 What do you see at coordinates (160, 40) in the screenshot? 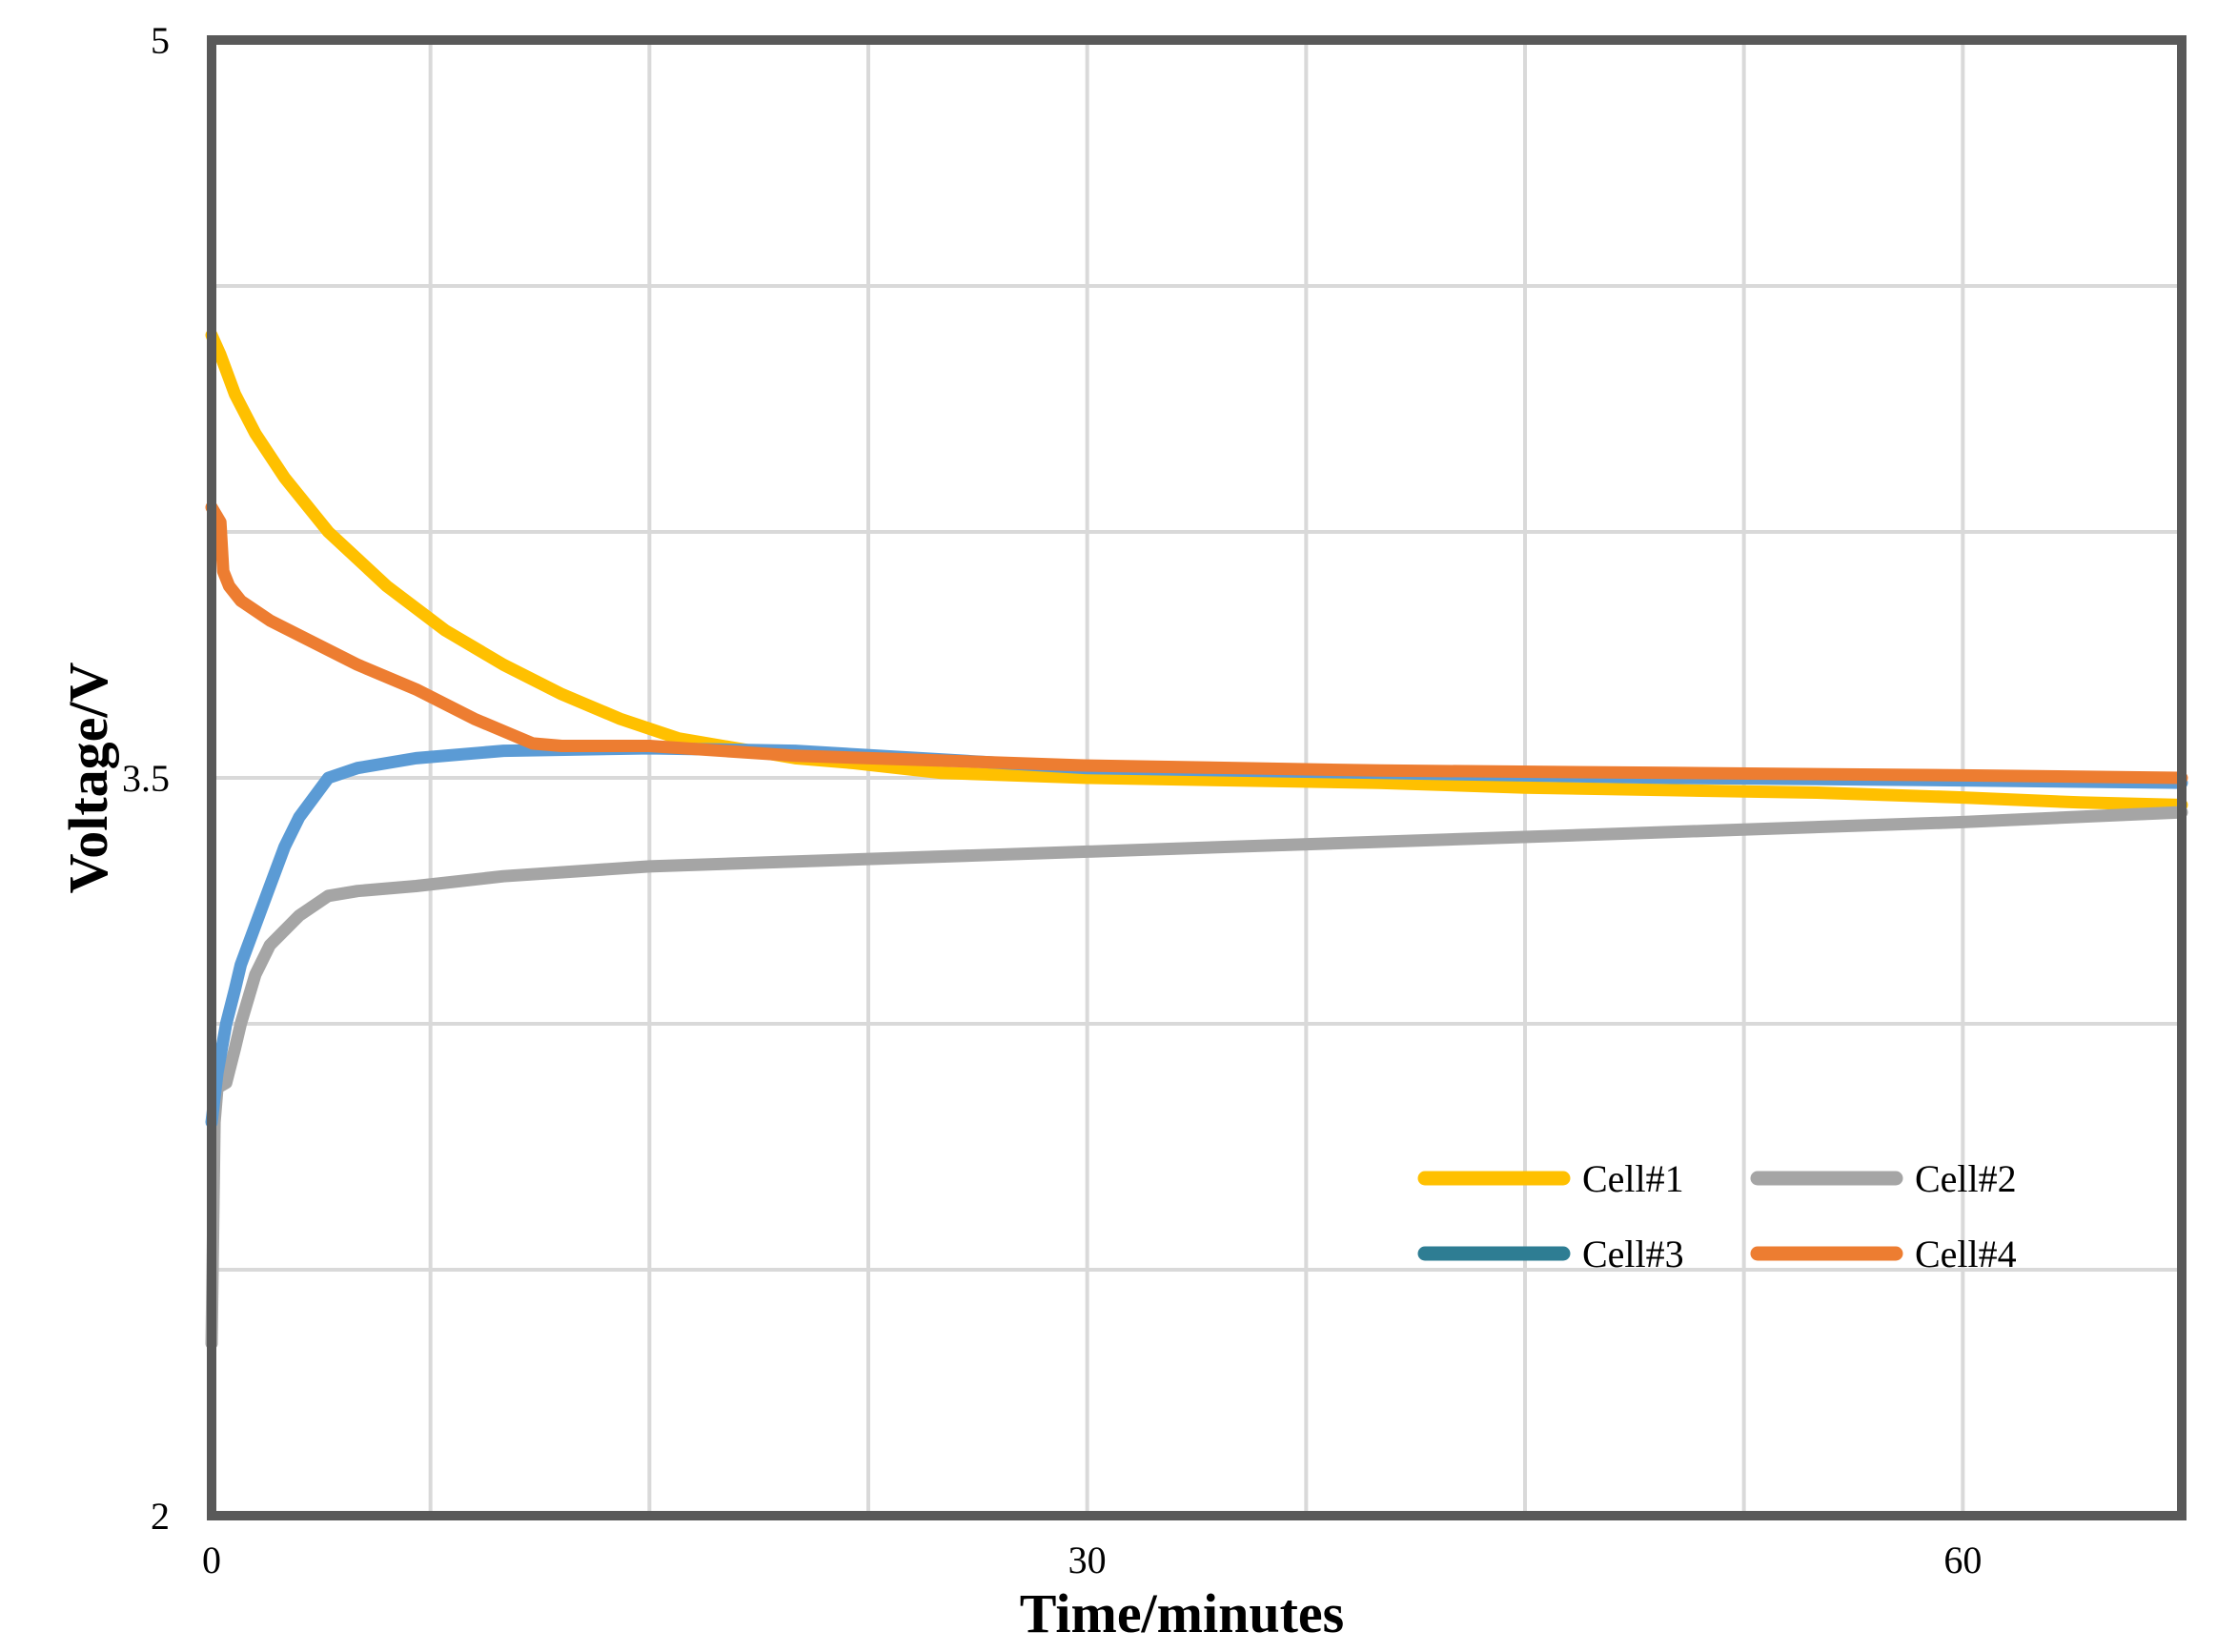
I see `y-tick-label: 5` at bounding box center [160, 40].